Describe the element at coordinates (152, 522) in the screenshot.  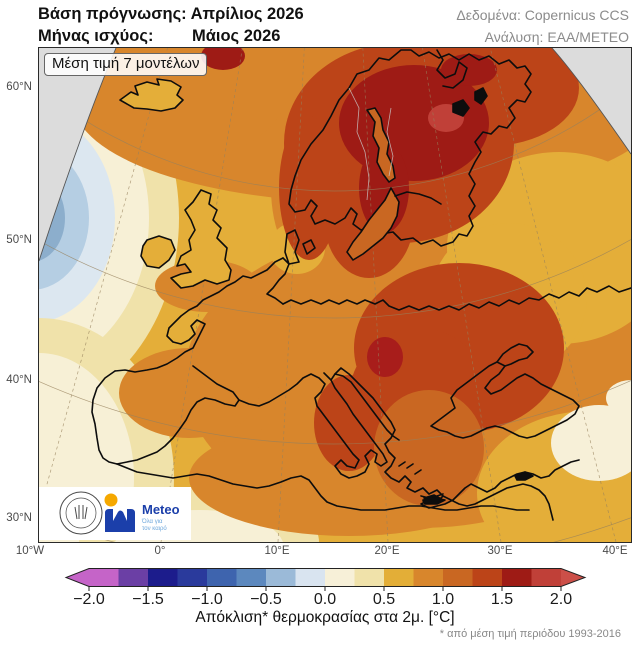
I see `svg-text: Όλα για` at that location.